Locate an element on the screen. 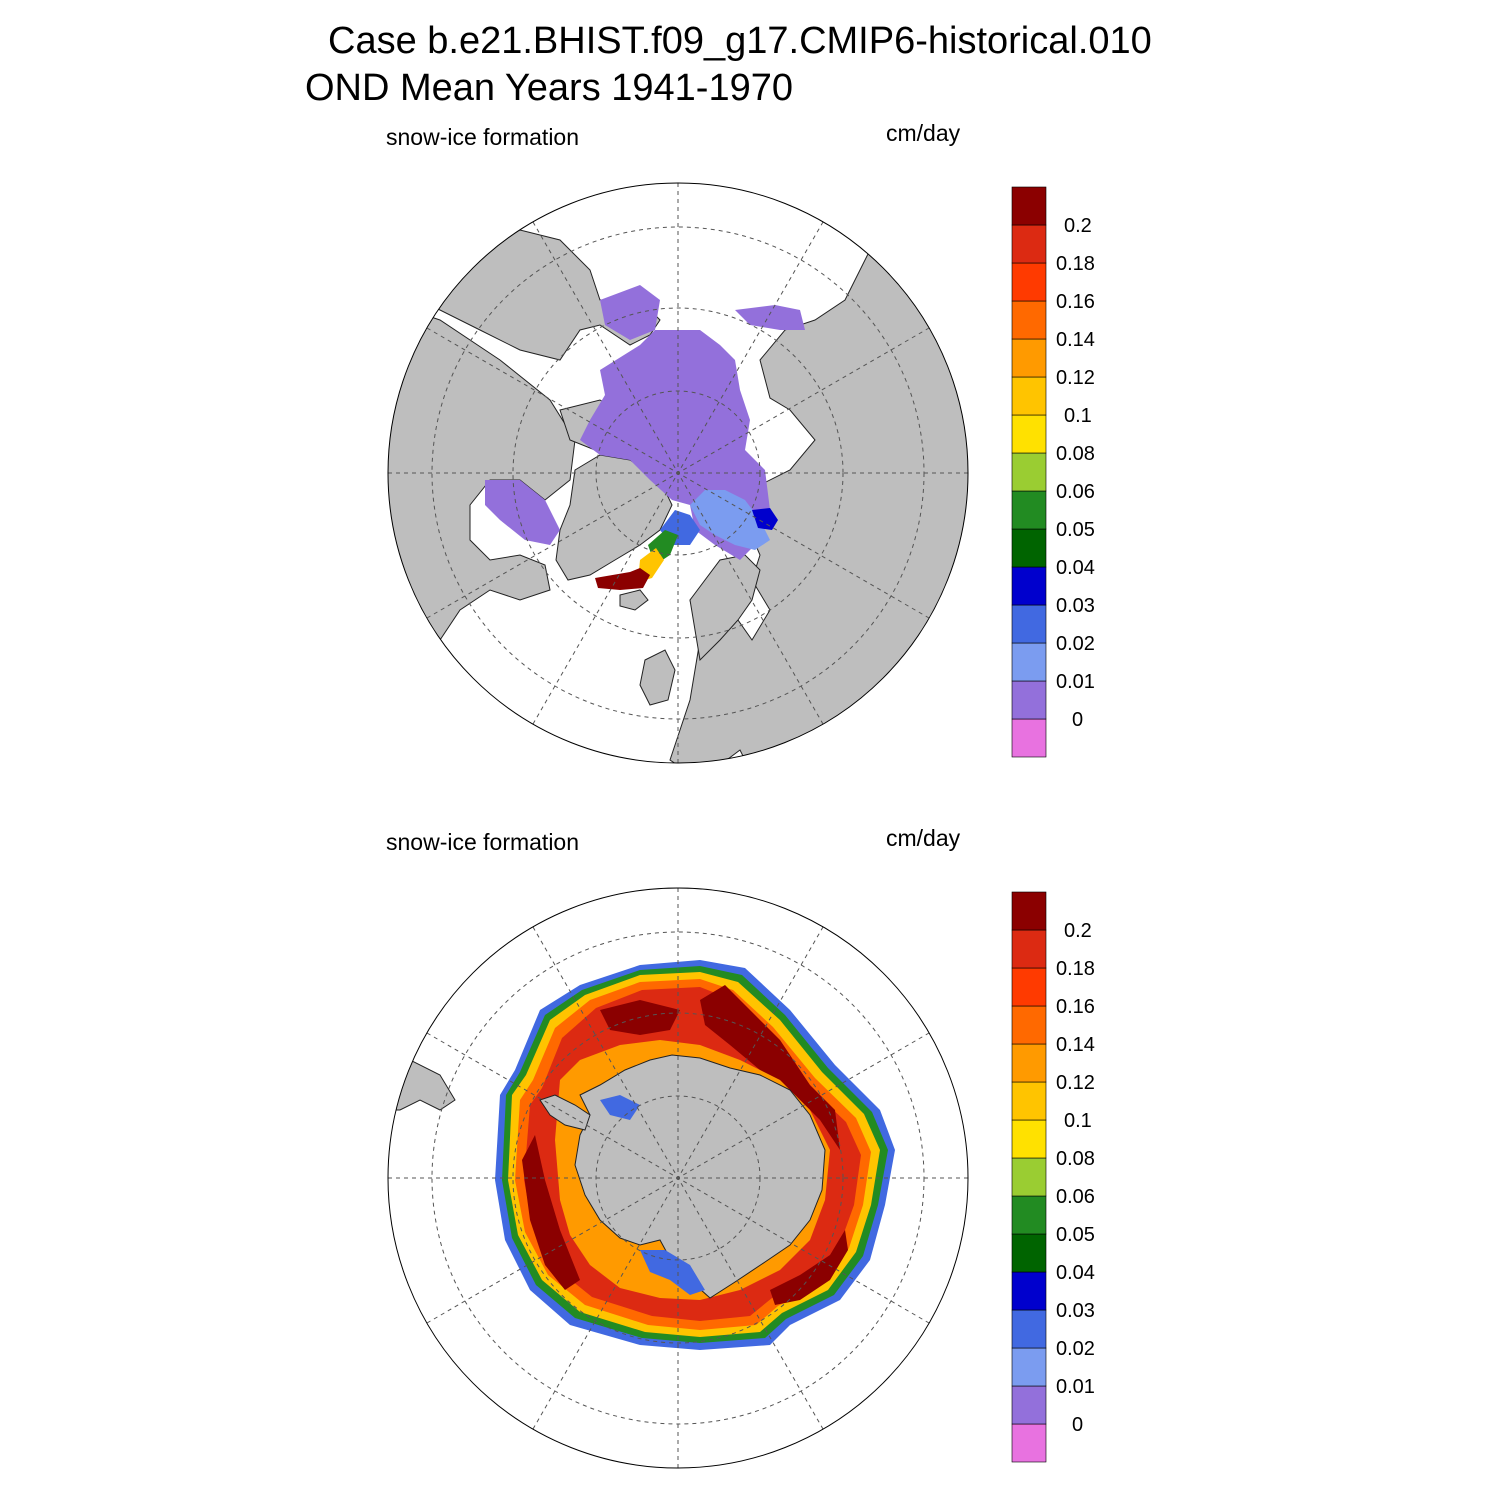  south-colorbar-tick-label: 0.12 is located at coordinates (1075, 1083).